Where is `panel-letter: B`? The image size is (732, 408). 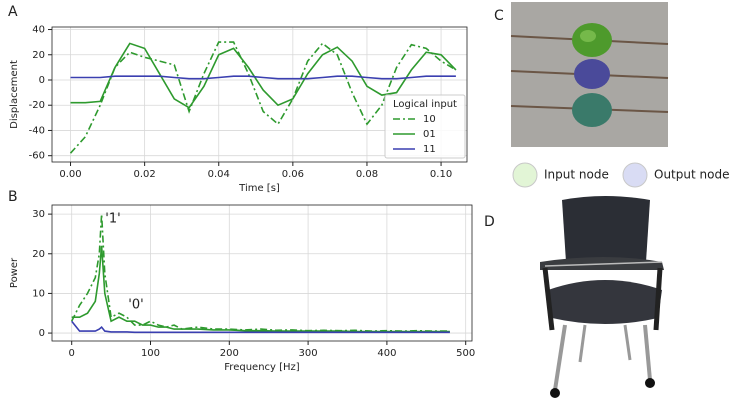
panel-letter: B is located at coordinates (13, 197).